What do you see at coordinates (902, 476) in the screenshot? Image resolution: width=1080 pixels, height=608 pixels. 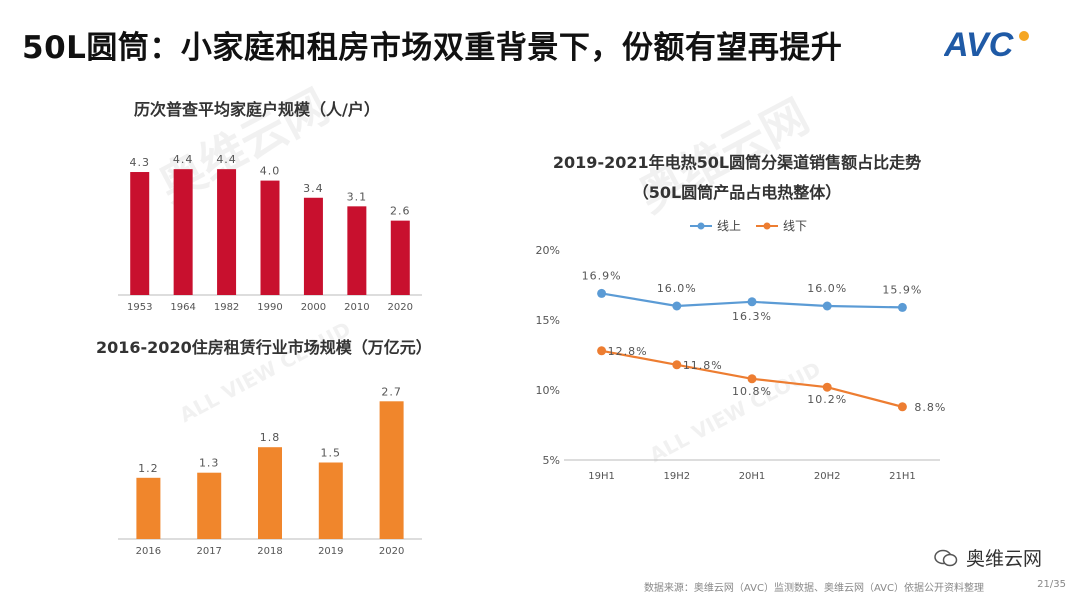 I see `x-tick-label: 21H1` at bounding box center [902, 476].